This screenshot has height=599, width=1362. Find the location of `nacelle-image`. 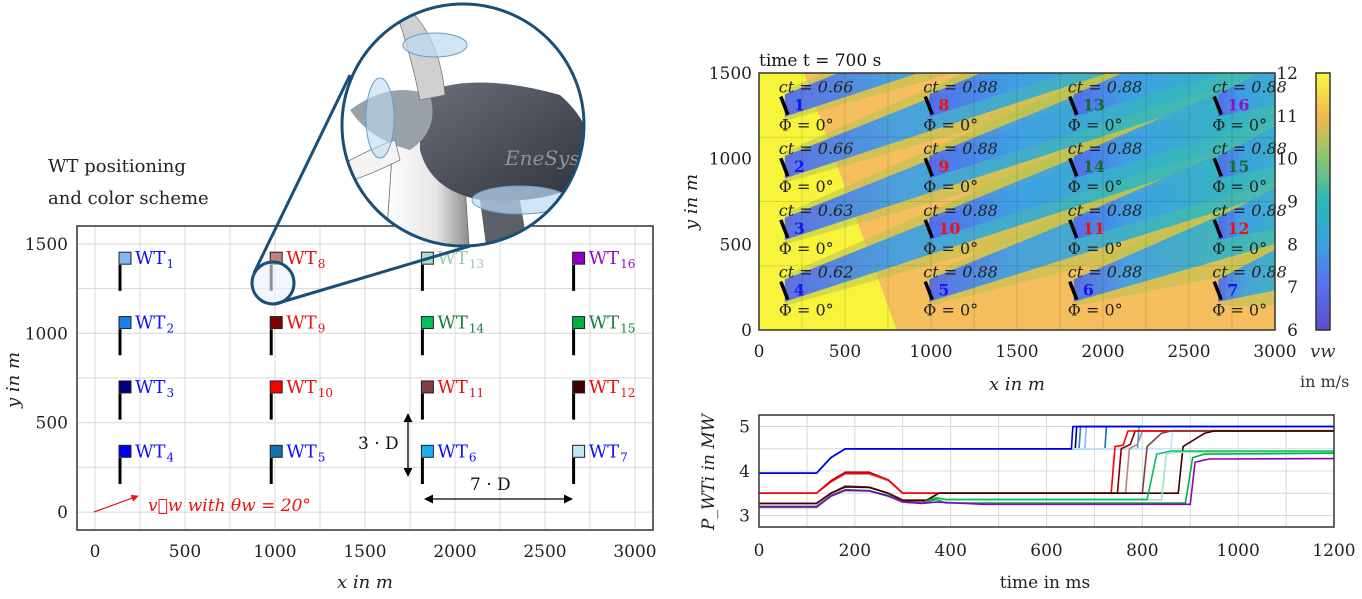

nacelle-image is located at coordinates (502, 141).